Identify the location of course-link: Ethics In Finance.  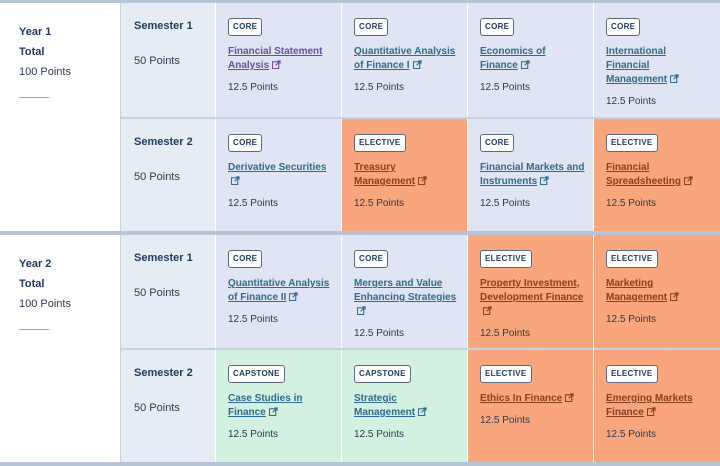
(532, 399).